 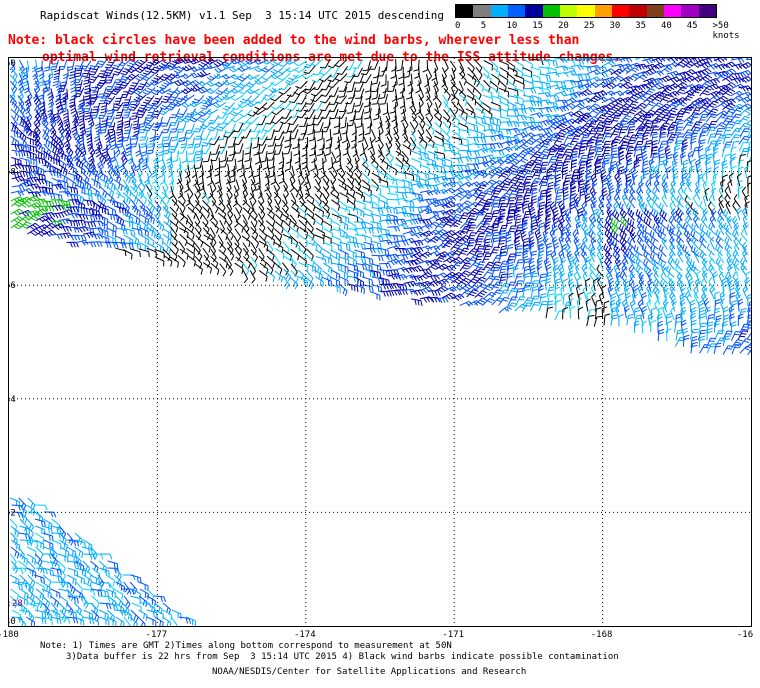 I want to click on legend-swatch, so click(x=707, y=11).